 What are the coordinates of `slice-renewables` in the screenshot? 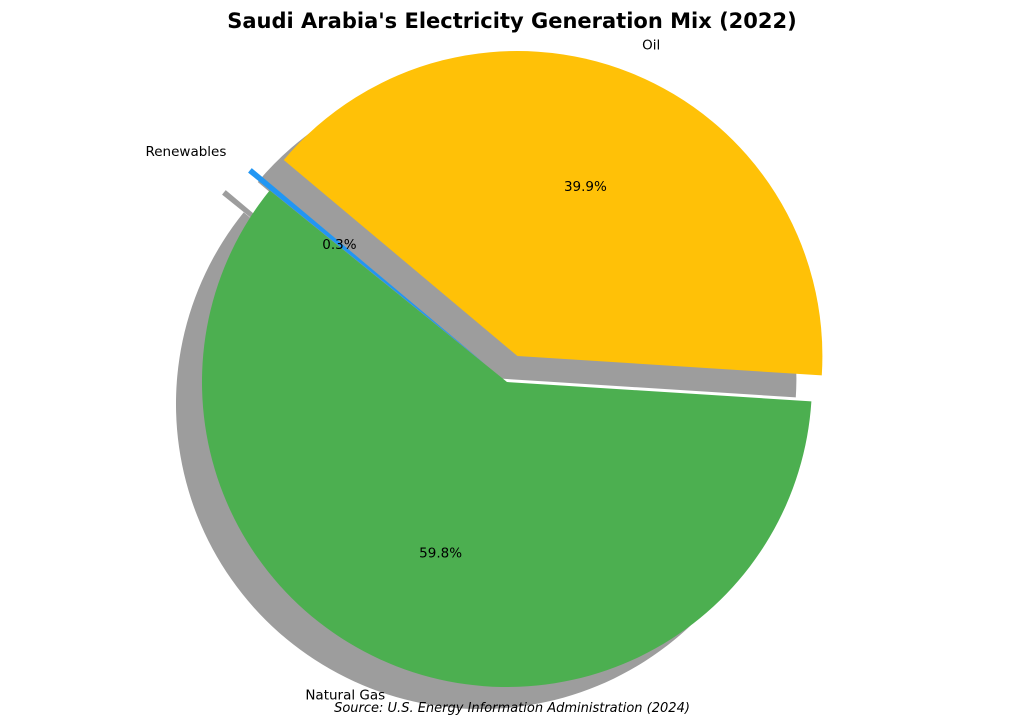 It's located at (367, 266).